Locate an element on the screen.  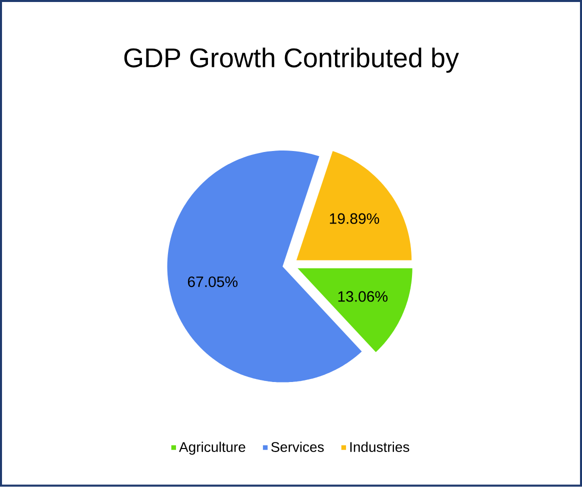
chart-title: GDP Growth Contributed by is located at coordinates (291, 60).